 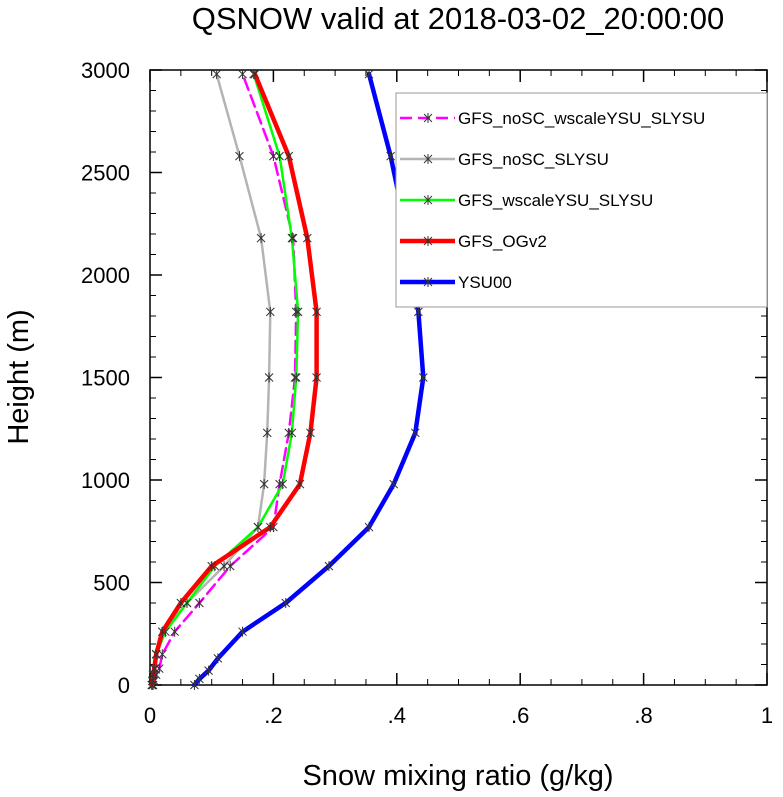 What do you see at coordinates (767, 715) in the screenshot?
I see `x-tick-label: 1` at bounding box center [767, 715].